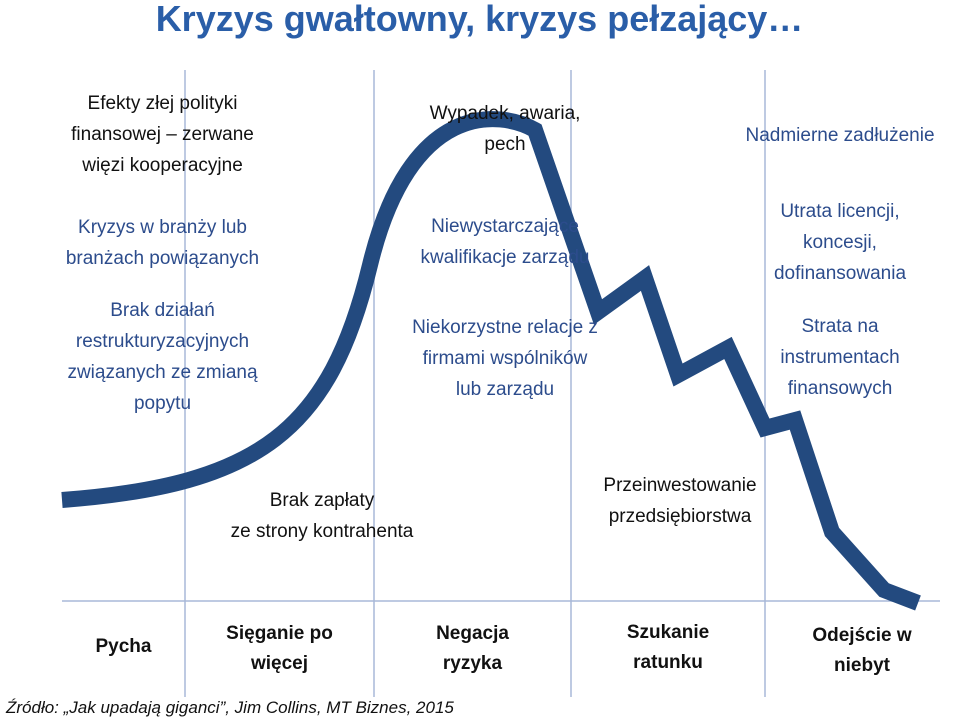  I want to click on left-label-line: Efekty złej polityki, so click(162, 103).